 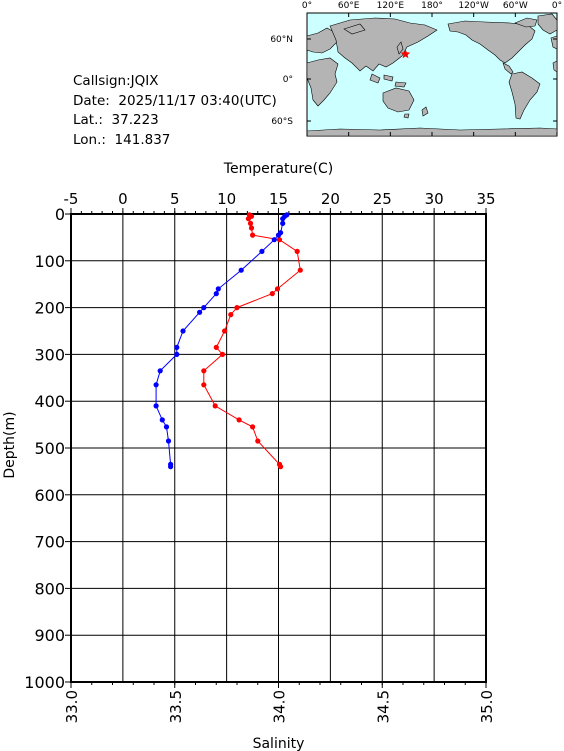 What do you see at coordinates (383, 706) in the screenshot?
I see `salinity-tick-label: 34.5` at bounding box center [383, 706].